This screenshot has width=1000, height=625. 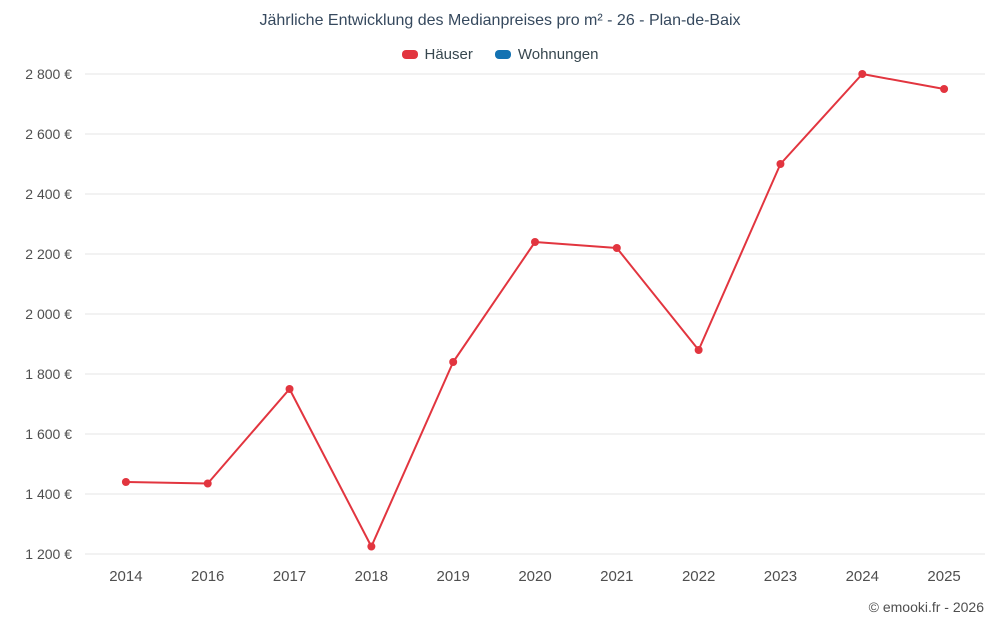 I want to click on y-axis-label: 2 600 €, so click(x=48, y=134).